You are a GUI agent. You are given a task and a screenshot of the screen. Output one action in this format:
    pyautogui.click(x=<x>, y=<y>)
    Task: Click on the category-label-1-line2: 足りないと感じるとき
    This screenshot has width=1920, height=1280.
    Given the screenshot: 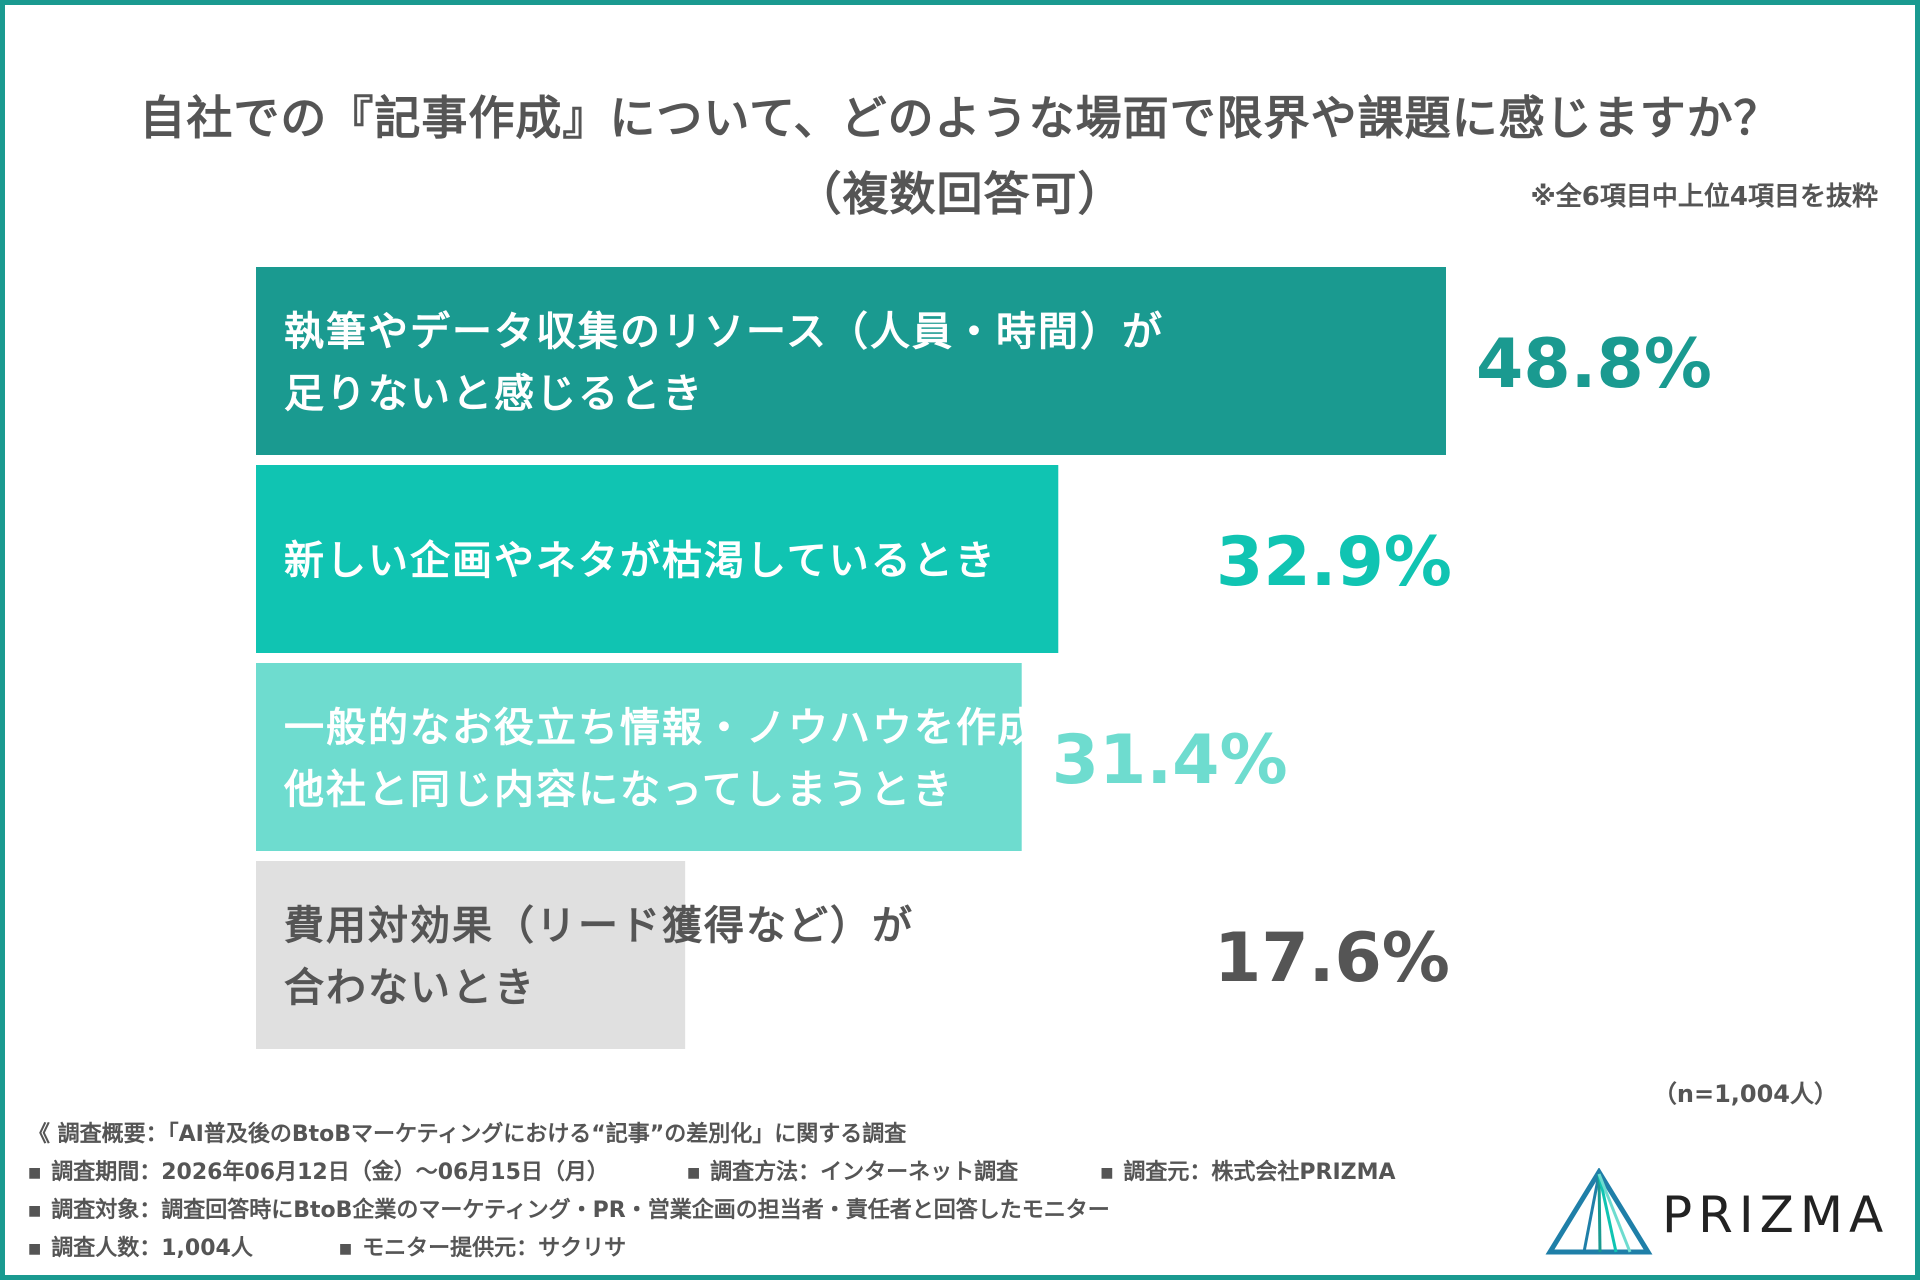 What is the action you would take?
    pyautogui.click(x=494, y=394)
    